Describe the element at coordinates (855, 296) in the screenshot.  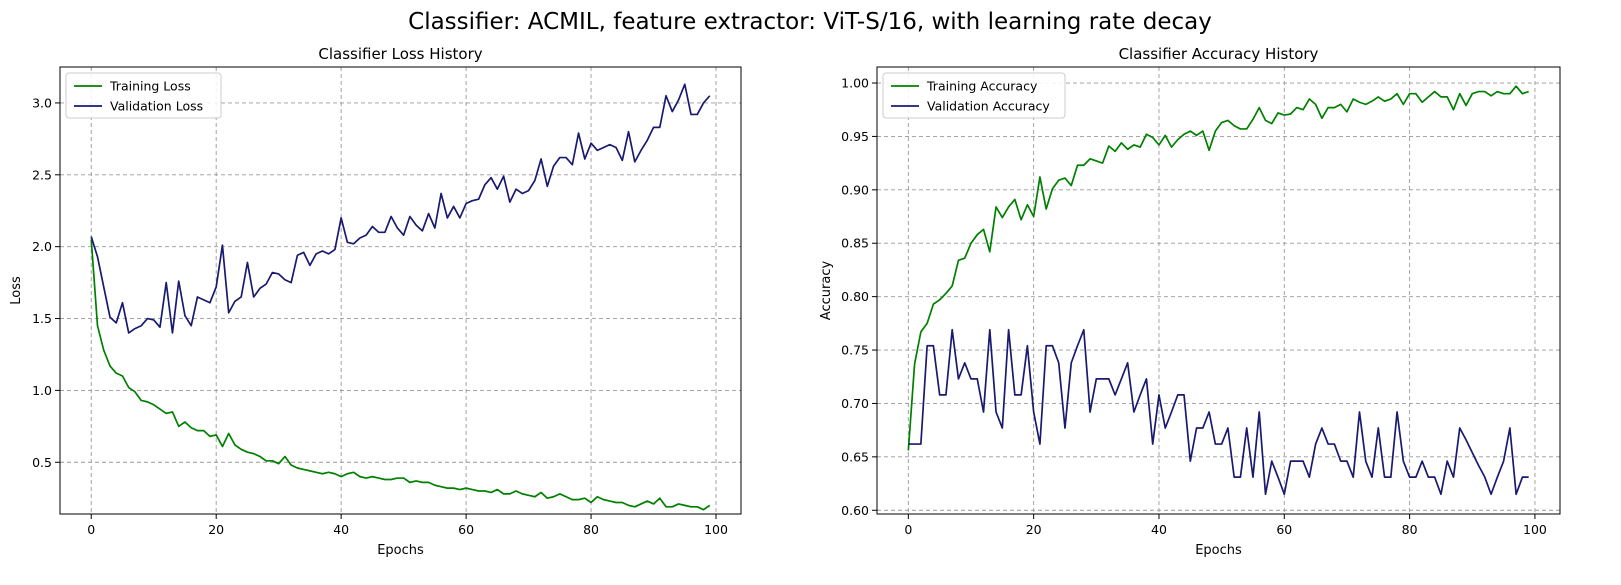
I see `y-tick-label: 0.80` at that location.